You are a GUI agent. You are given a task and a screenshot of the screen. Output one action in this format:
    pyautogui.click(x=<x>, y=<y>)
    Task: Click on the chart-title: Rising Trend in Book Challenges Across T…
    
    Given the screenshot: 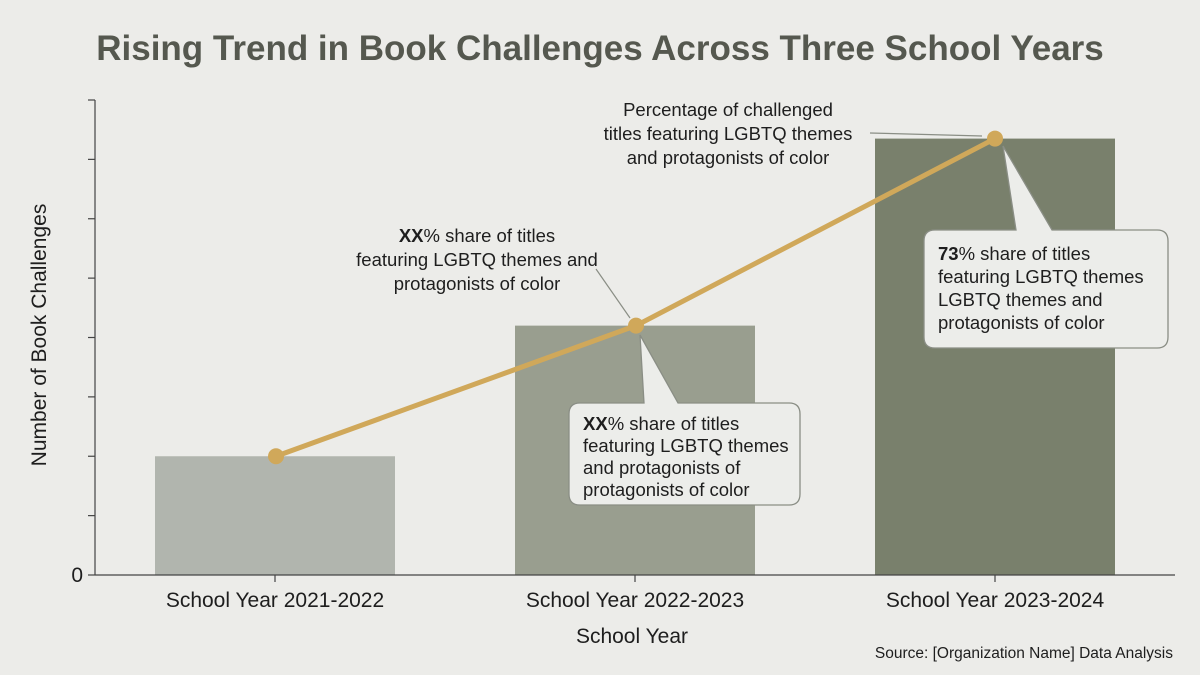 What is the action you would take?
    pyautogui.click(x=600, y=48)
    